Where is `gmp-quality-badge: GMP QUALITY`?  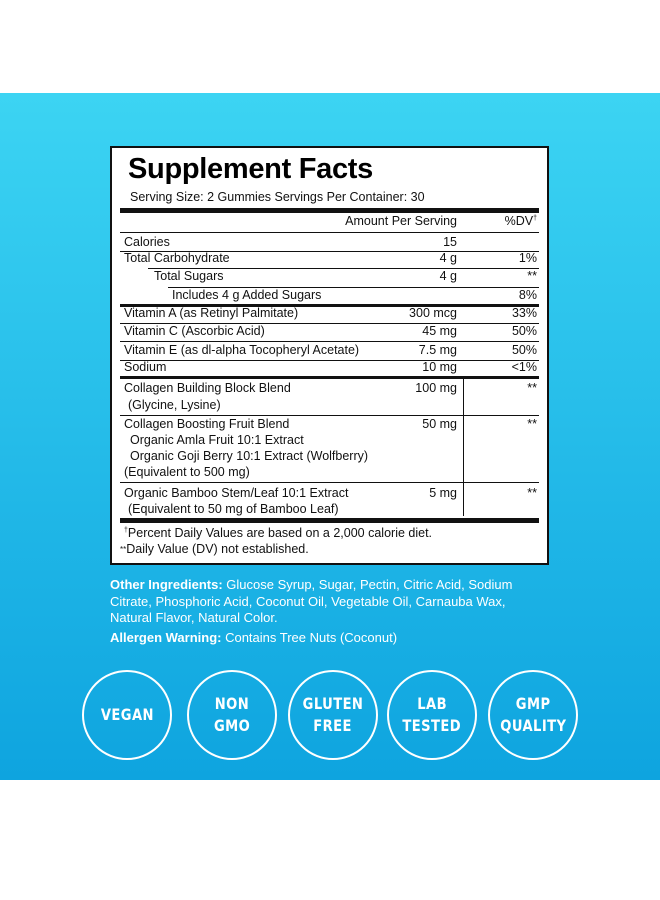 gmp-quality-badge: GMP QUALITY is located at coordinates (533, 715).